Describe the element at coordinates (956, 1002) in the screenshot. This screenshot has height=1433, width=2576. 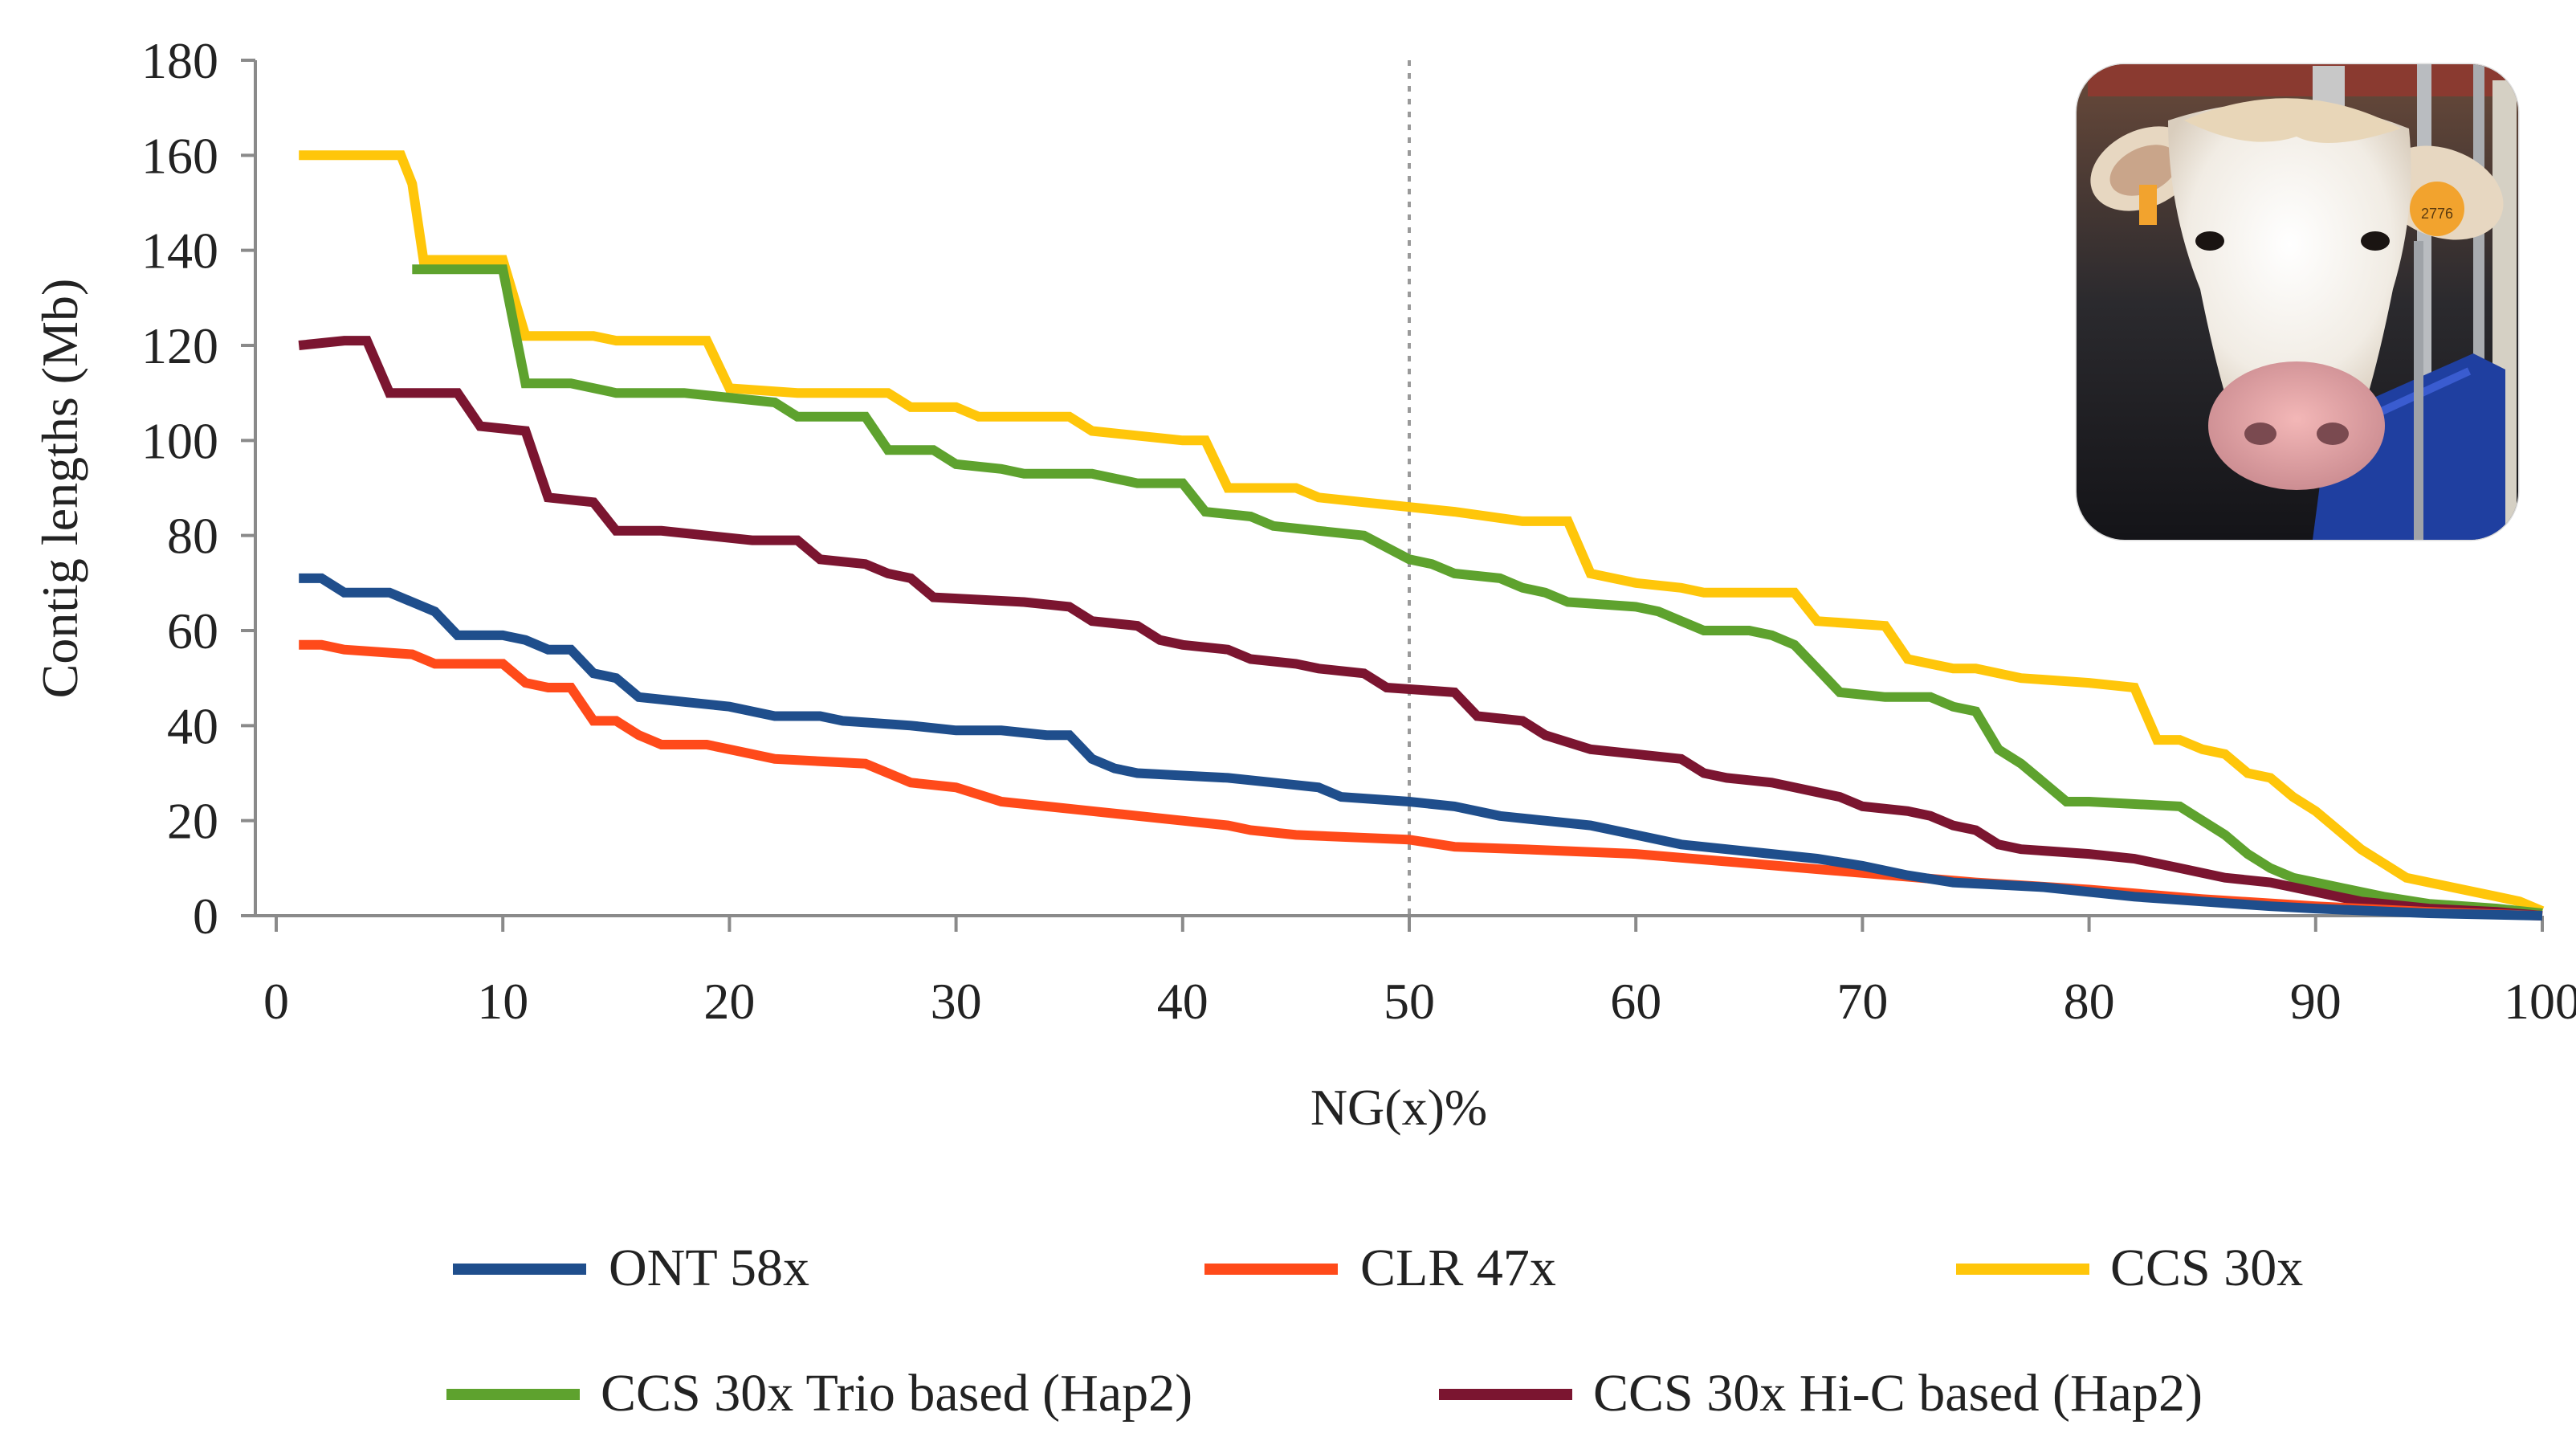
I see `x-tick-label: 30` at that location.